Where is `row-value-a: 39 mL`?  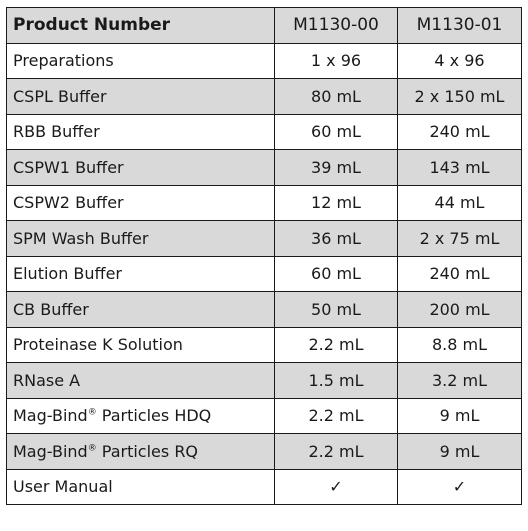
row-value-a: 39 mL is located at coordinates (336, 167).